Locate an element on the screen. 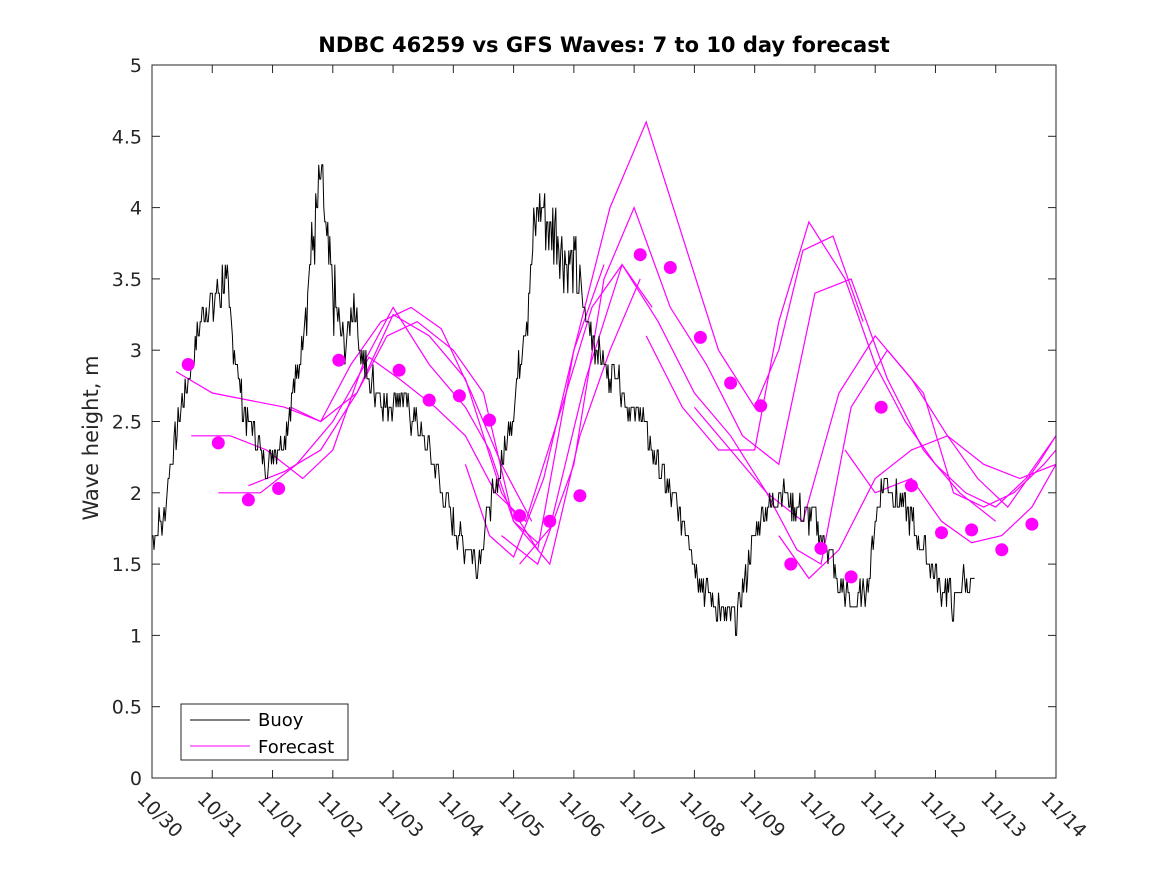 This screenshot has width=1167, height=875. y-tick-label: 1.5 is located at coordinates (127, 565).